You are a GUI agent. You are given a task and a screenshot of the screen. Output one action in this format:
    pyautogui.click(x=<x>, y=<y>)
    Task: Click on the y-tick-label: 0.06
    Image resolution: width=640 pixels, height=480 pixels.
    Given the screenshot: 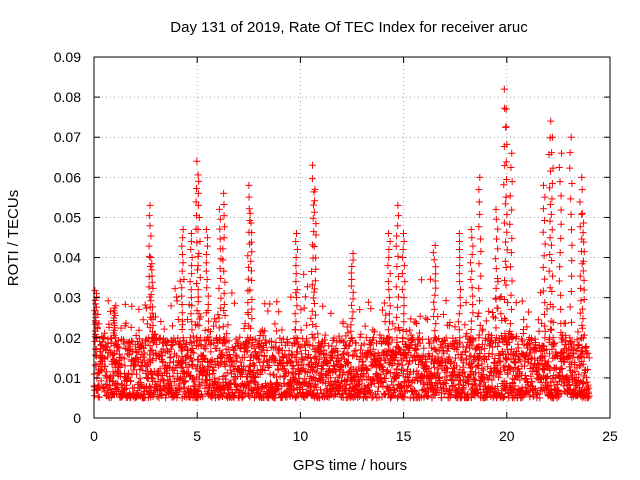 What is the action you would take?
    pyautogui.click(x=67, y=177)
    